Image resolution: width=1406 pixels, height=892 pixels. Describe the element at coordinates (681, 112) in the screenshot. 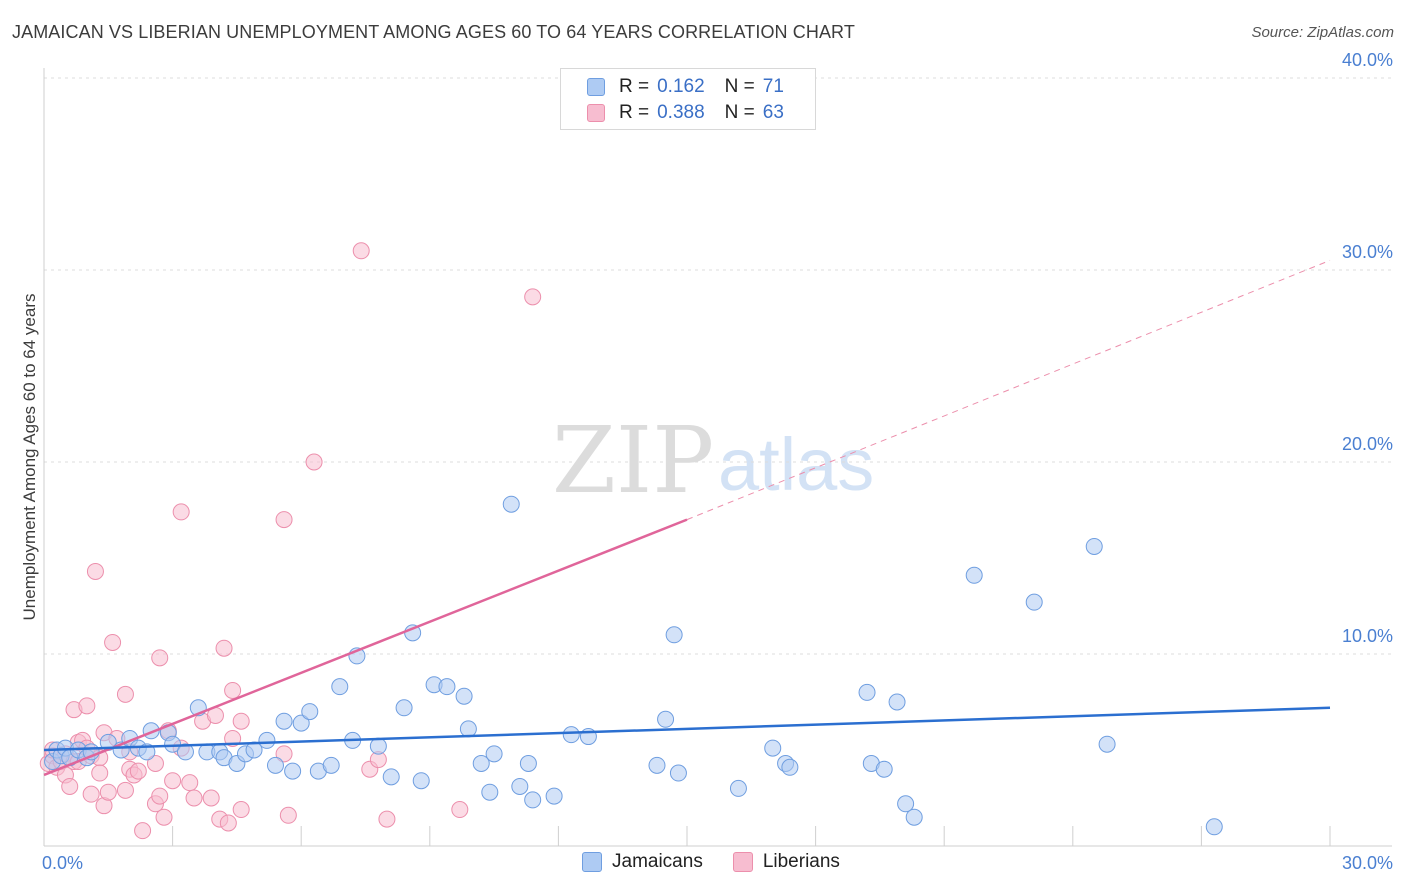

I see `legend-r-value-liberians: 0.388` at that location.